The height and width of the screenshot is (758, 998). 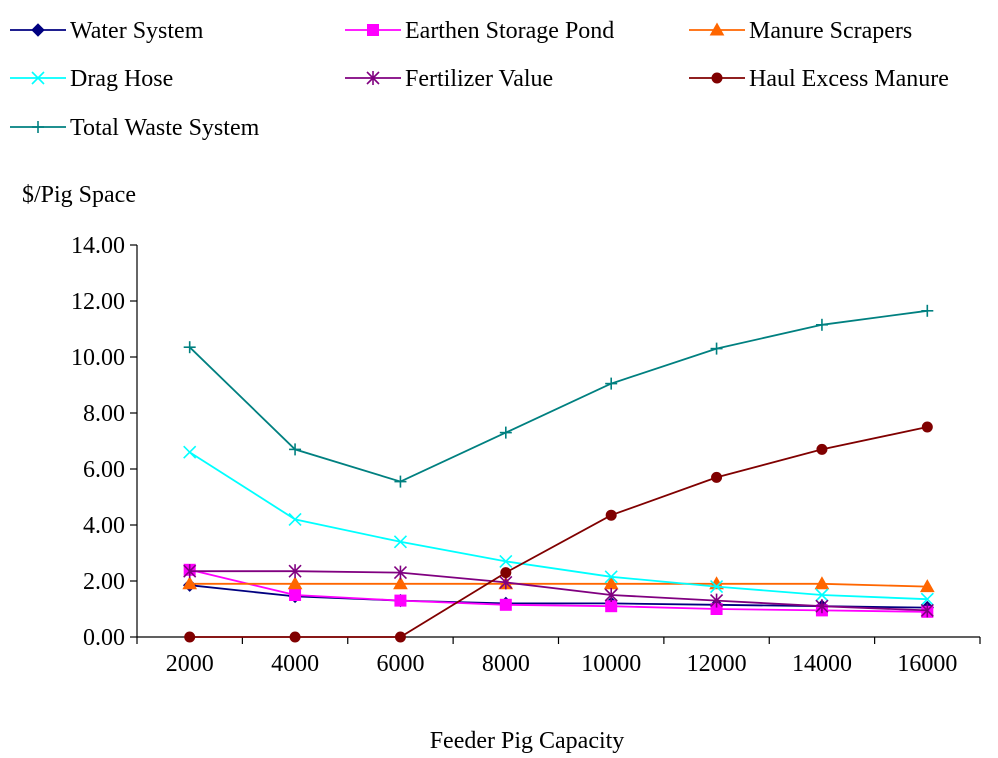 I want to click on x-tick-label: 12000, so click(x=717, y=664).